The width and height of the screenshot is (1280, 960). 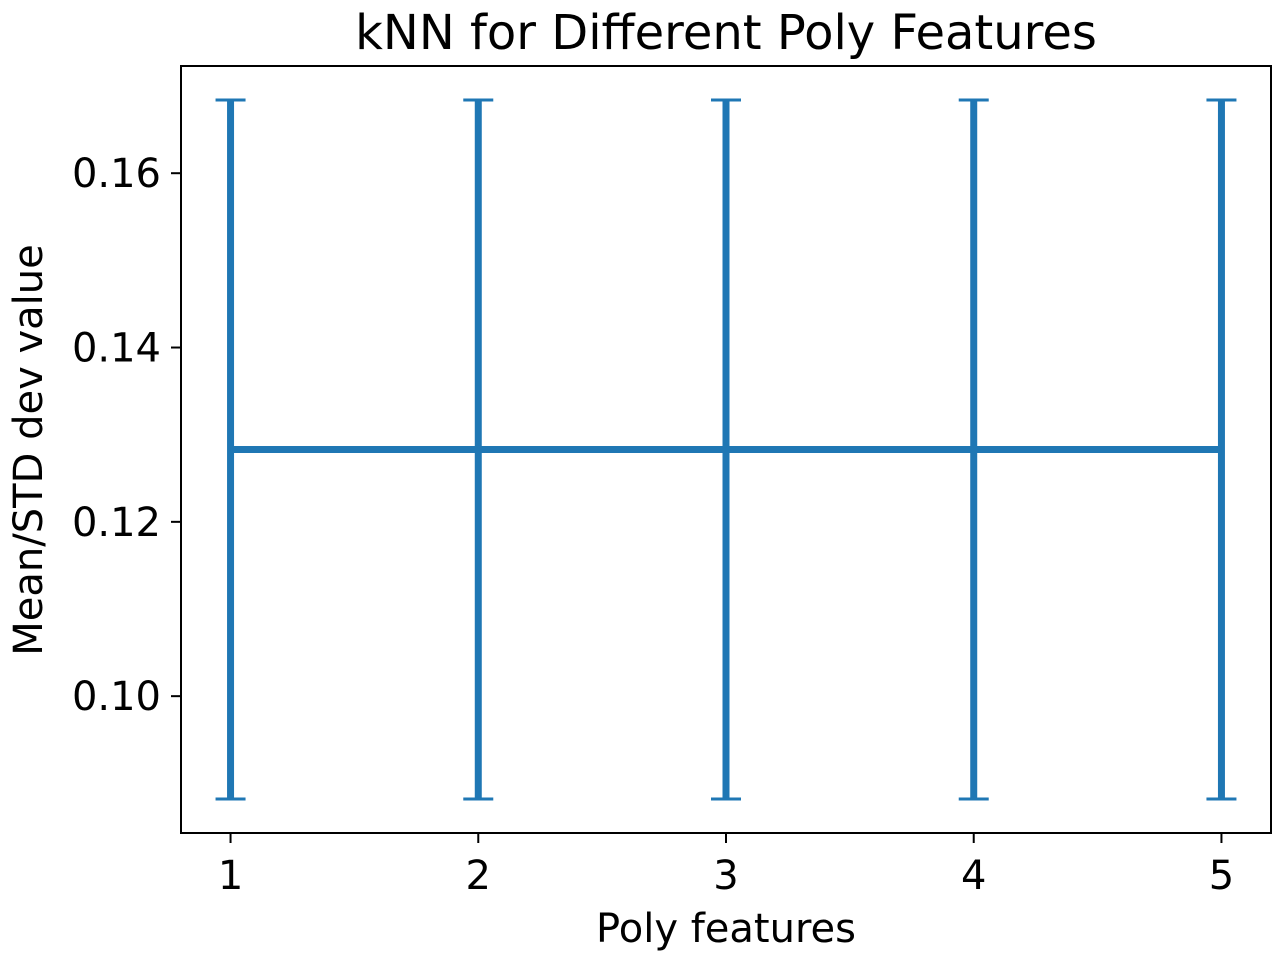 What do you see at coordinates (126, 435) in the screenshot?
I see `y-axis-ticks: 0.10 0.12 0.14 0.16` at bounding box center [126, 435].